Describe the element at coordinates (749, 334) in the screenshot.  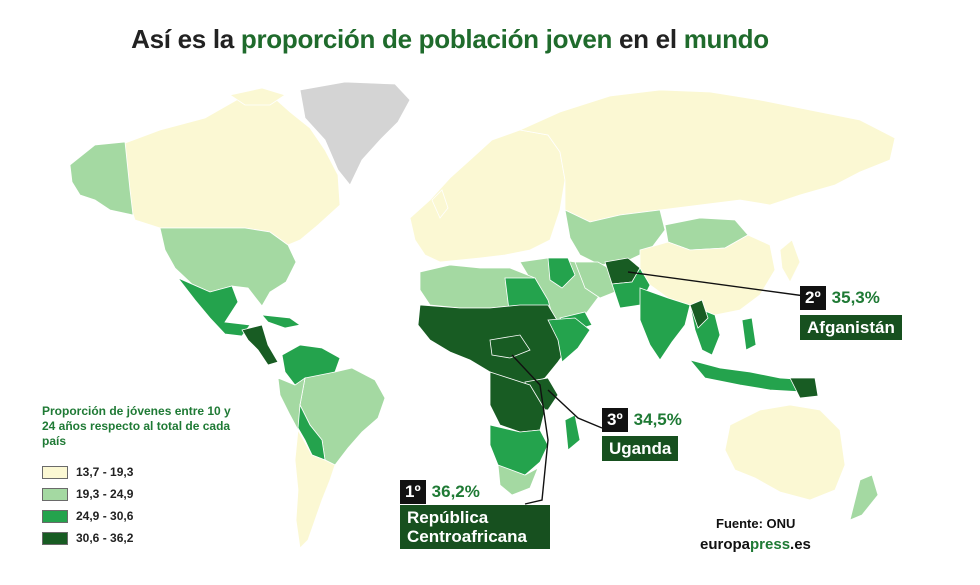
I see `philippines` at that location.